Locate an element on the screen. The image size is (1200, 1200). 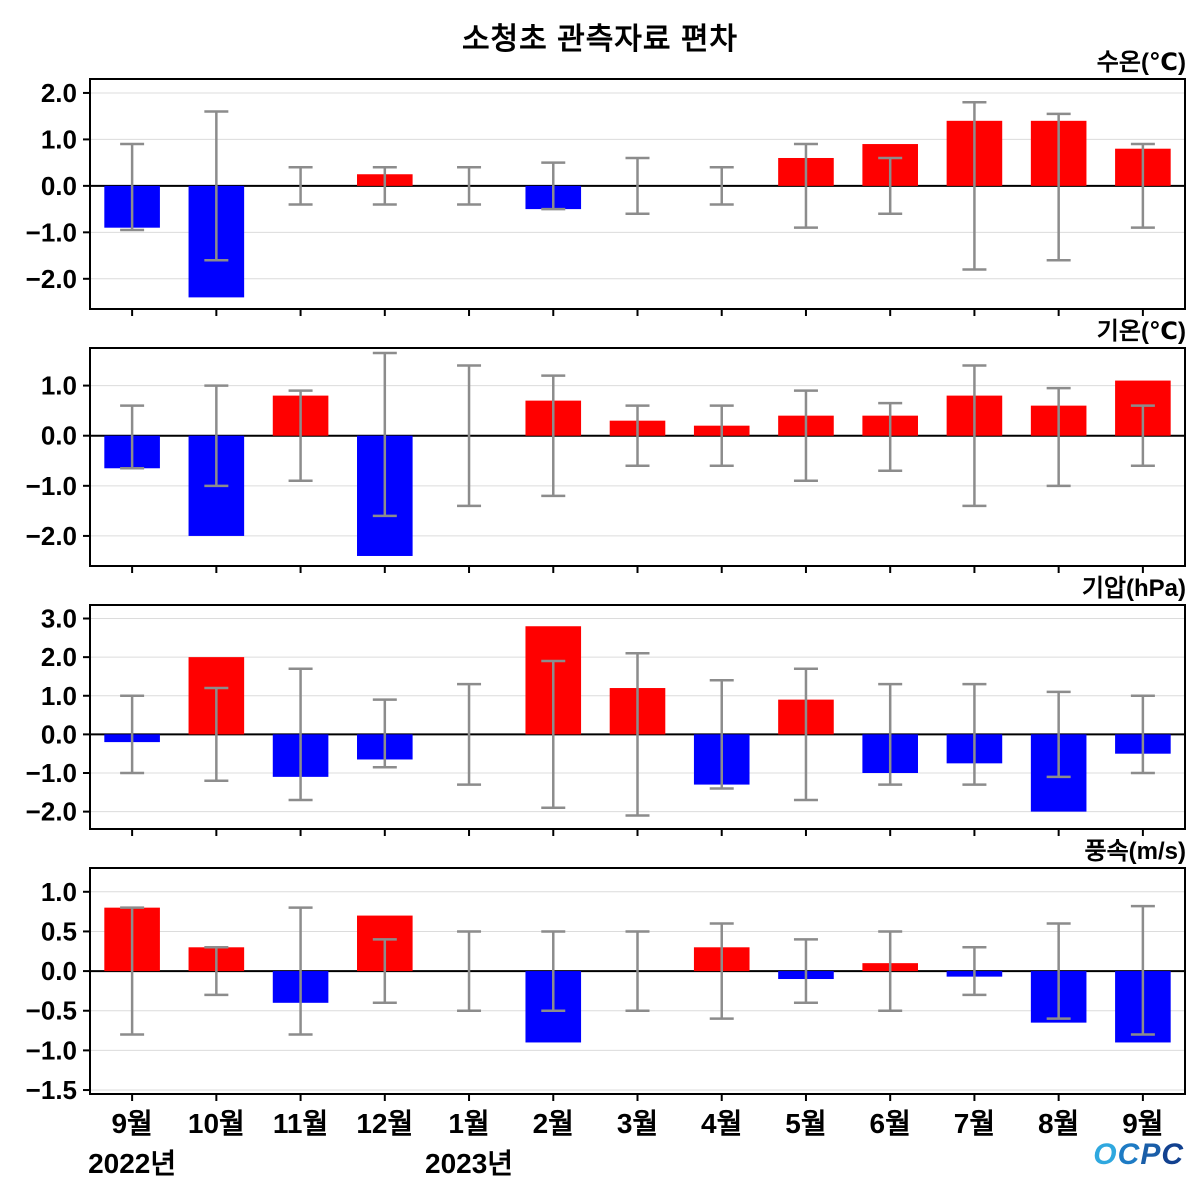
x-axis-label: 12월 is located at coordinates (385, 1123).